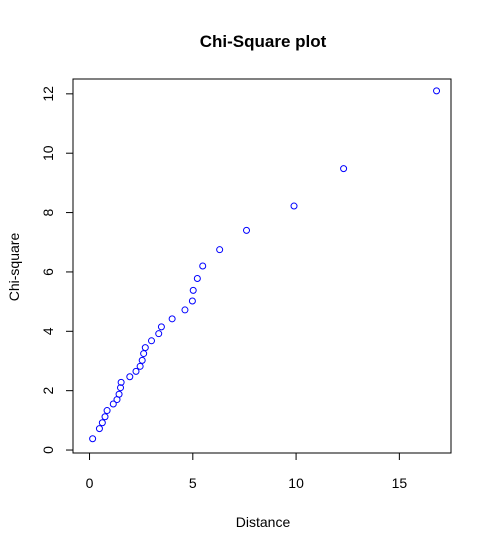  Describe the element at coordinates (57, 270) in the screenshot. I see `y-axis: 0 2 4 6 8 10 12` at that location.